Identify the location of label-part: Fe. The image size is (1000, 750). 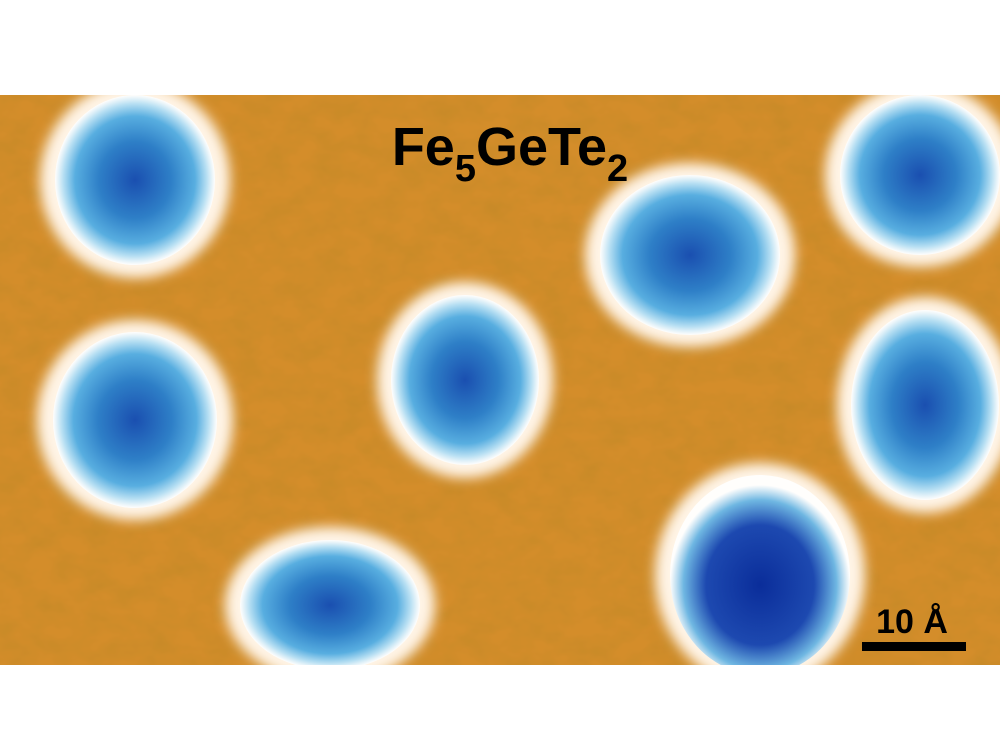
(423, 147).